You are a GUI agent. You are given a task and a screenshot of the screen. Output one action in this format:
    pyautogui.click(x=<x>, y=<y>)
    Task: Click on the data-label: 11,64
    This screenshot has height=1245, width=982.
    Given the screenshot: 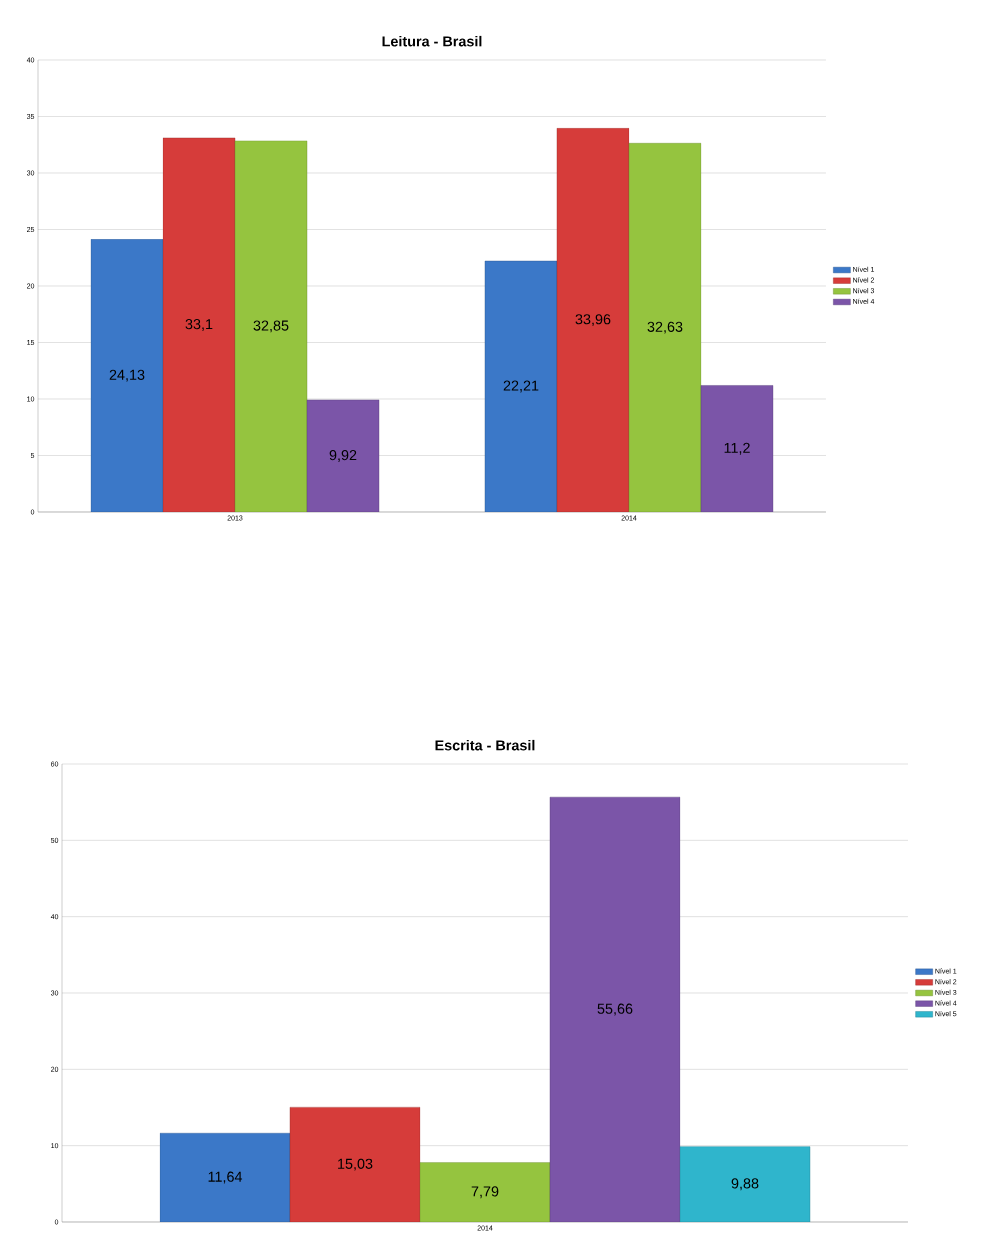 What is the action you would take?
    pyautogui.click(x=225, y=1177)
    